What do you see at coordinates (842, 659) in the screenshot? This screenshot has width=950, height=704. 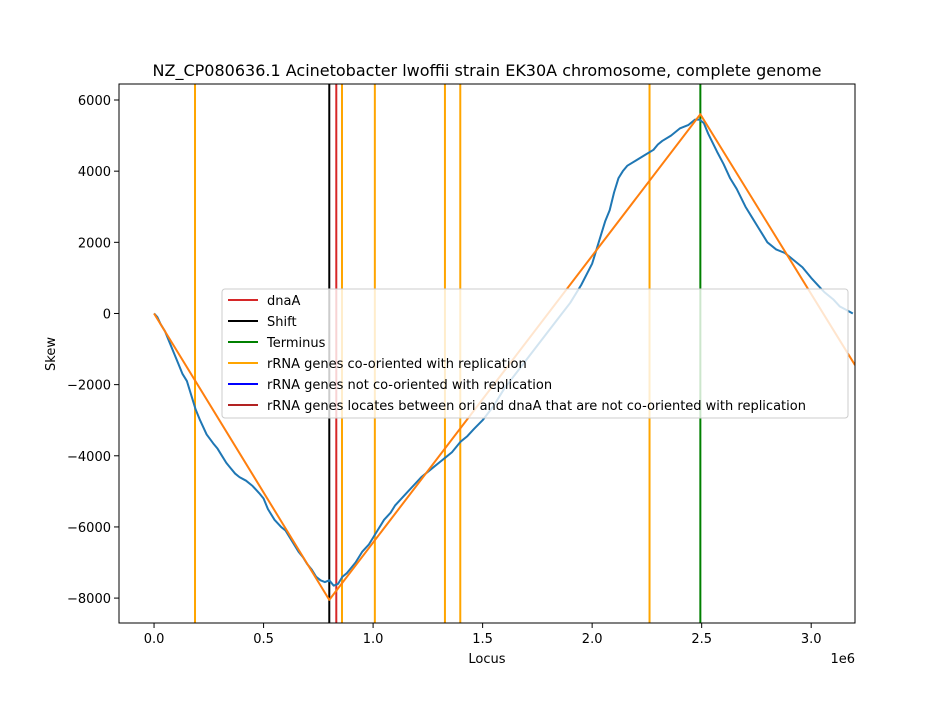 I see `x-offset-label: 1e6` at bounding box center [842, 659].